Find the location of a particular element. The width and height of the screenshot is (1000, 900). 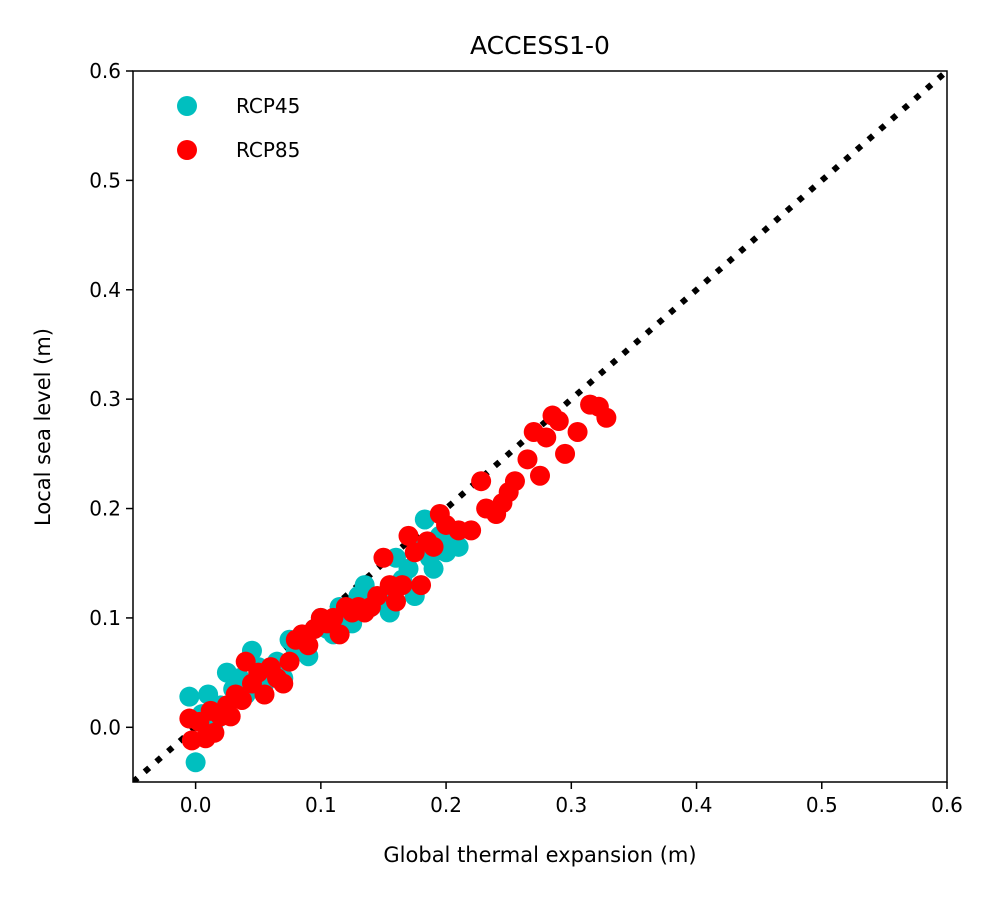

legend-label: RCP85 is located at coordinates (268, 150).